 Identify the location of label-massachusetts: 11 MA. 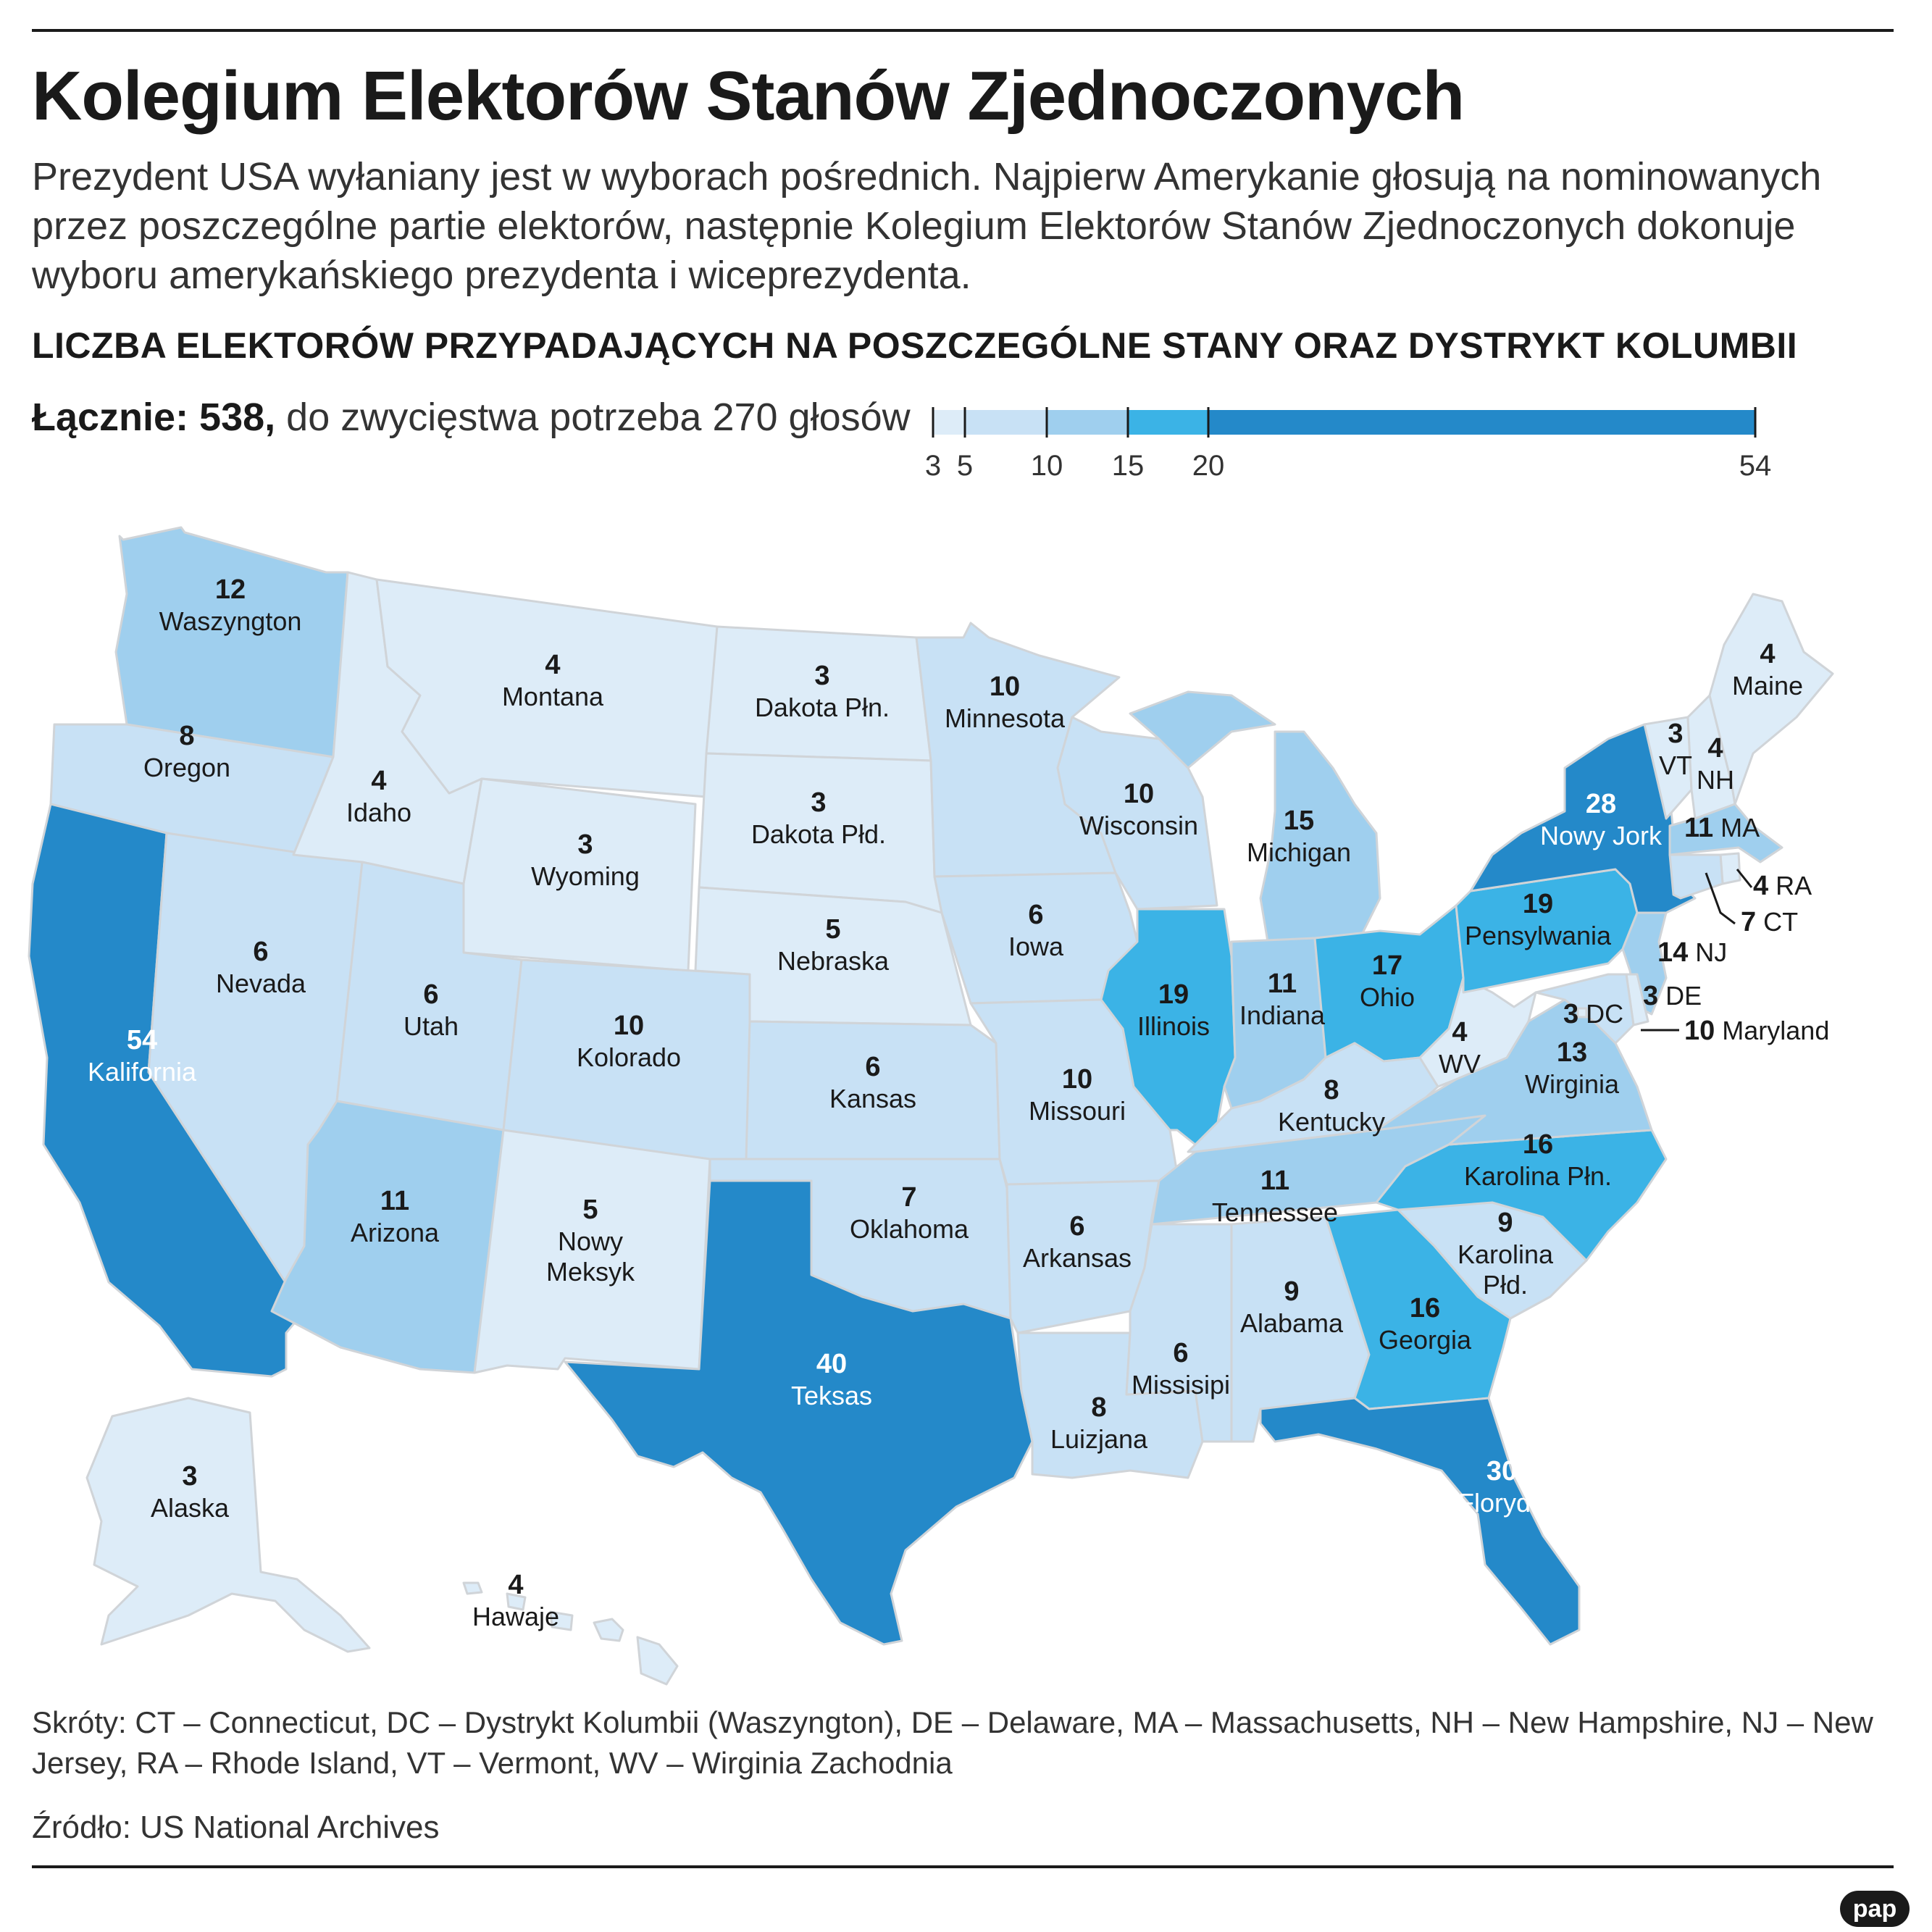
(1722, 828).